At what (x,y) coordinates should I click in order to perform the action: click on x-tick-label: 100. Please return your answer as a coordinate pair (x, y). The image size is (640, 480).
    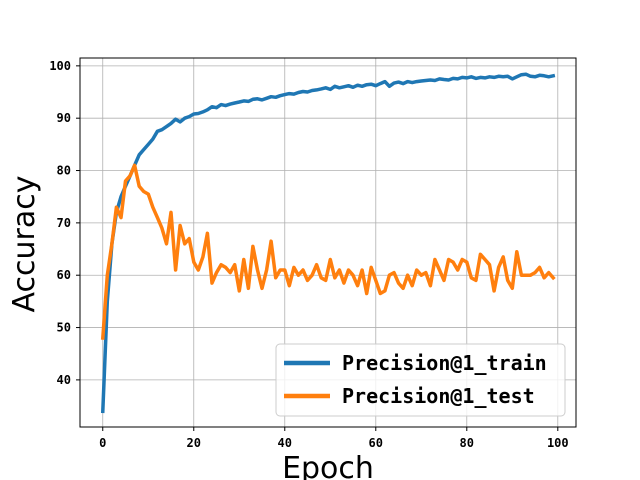
    Looking at the image, I should click on (558, 443).